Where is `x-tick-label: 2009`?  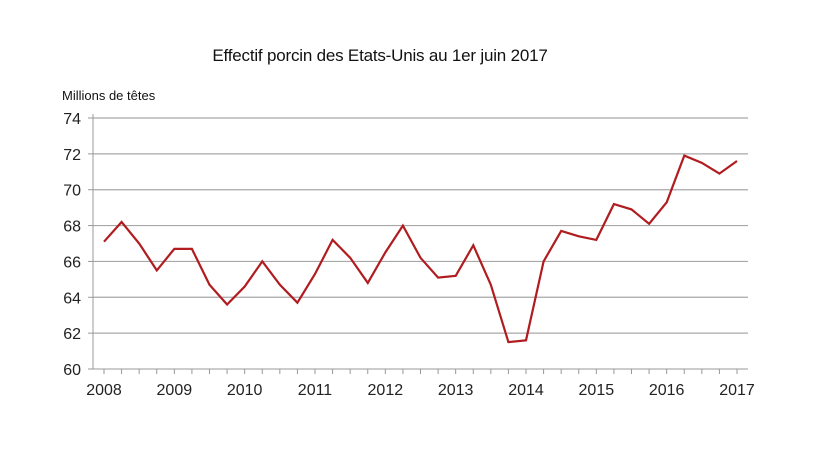
x-tick-label: 2009 is located at coordinates (175, 390).